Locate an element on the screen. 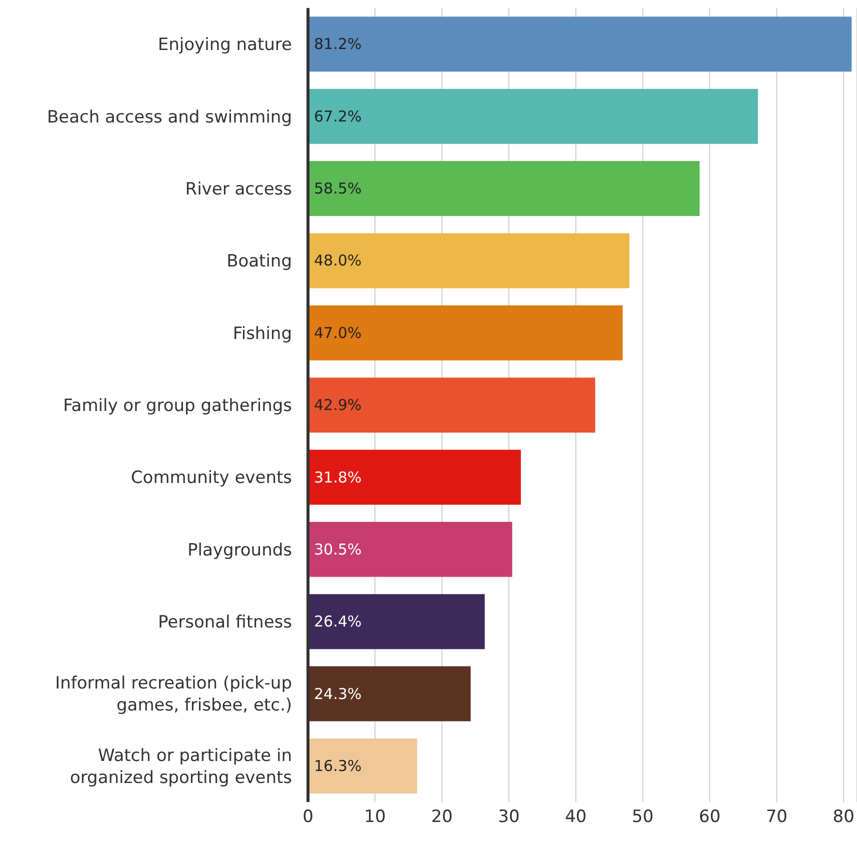 The image size is (857, 846). y-tick-label: Personal fitness is located at coordinates (225, 622).